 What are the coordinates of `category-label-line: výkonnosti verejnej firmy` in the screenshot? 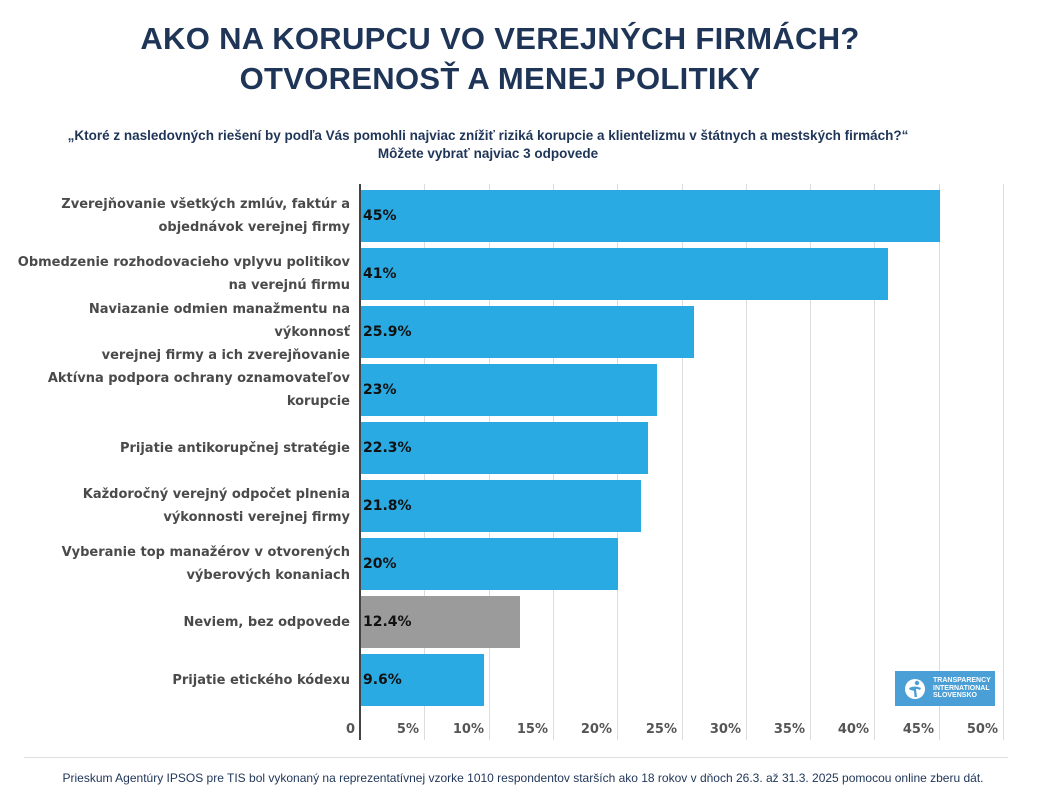 It's located at (256, 517).